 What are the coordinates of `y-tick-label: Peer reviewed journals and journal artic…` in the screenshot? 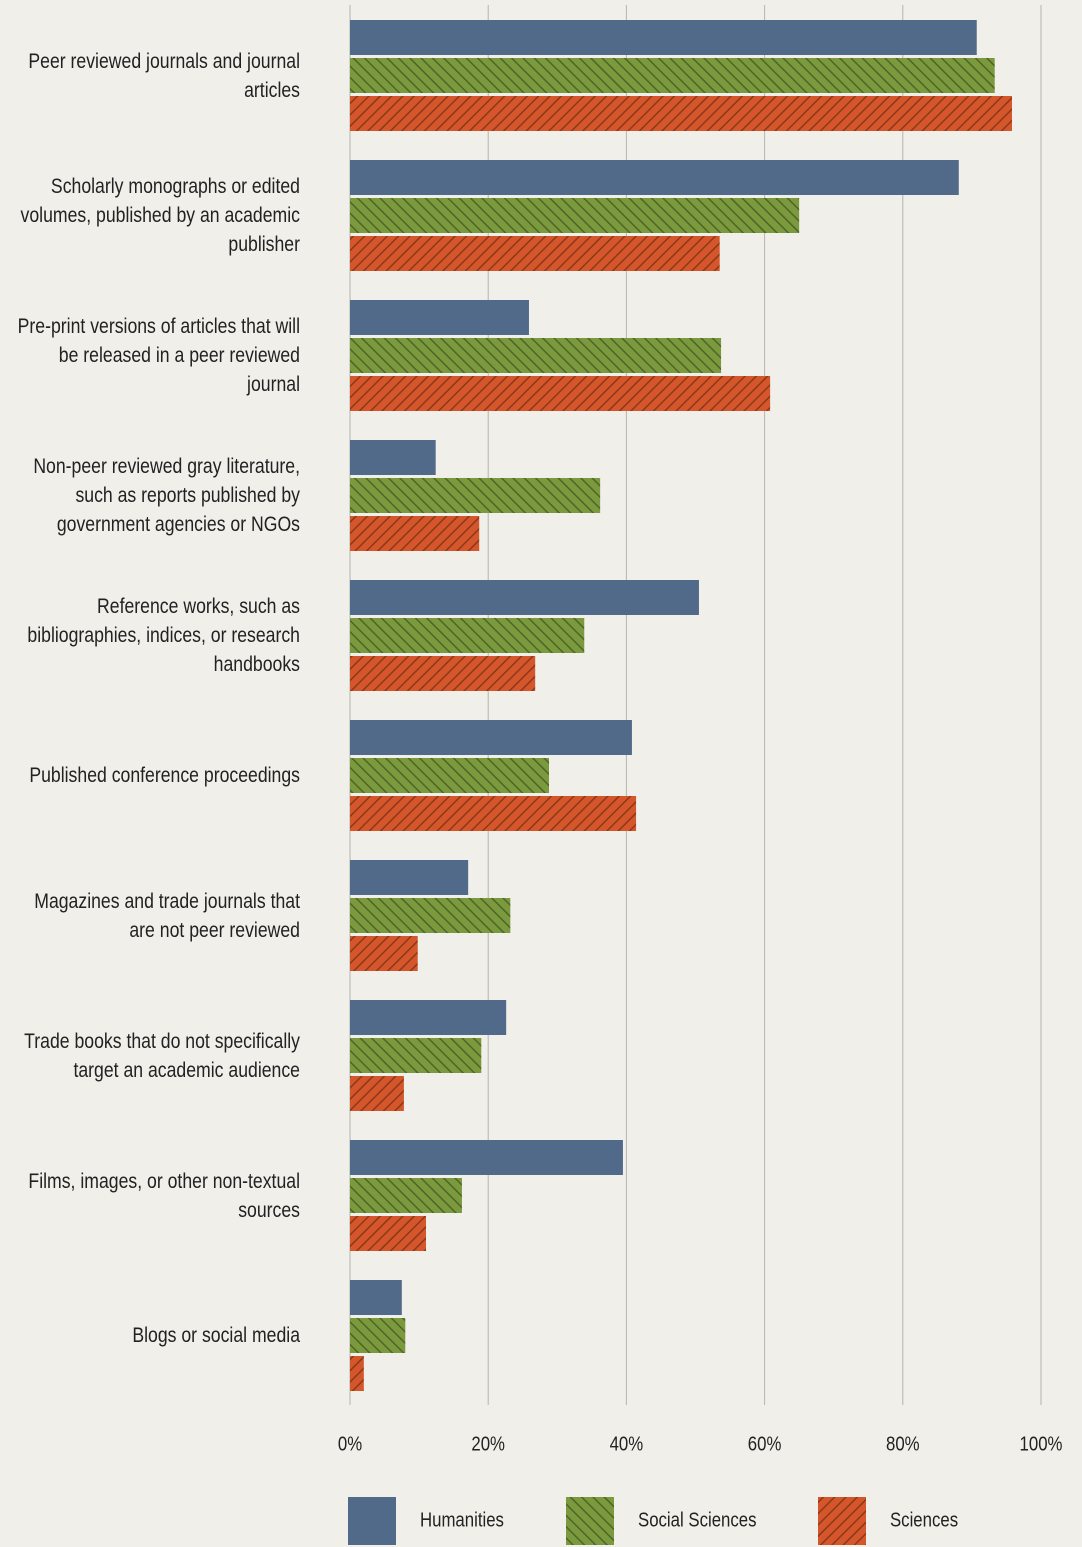 It's located at (164, 75).